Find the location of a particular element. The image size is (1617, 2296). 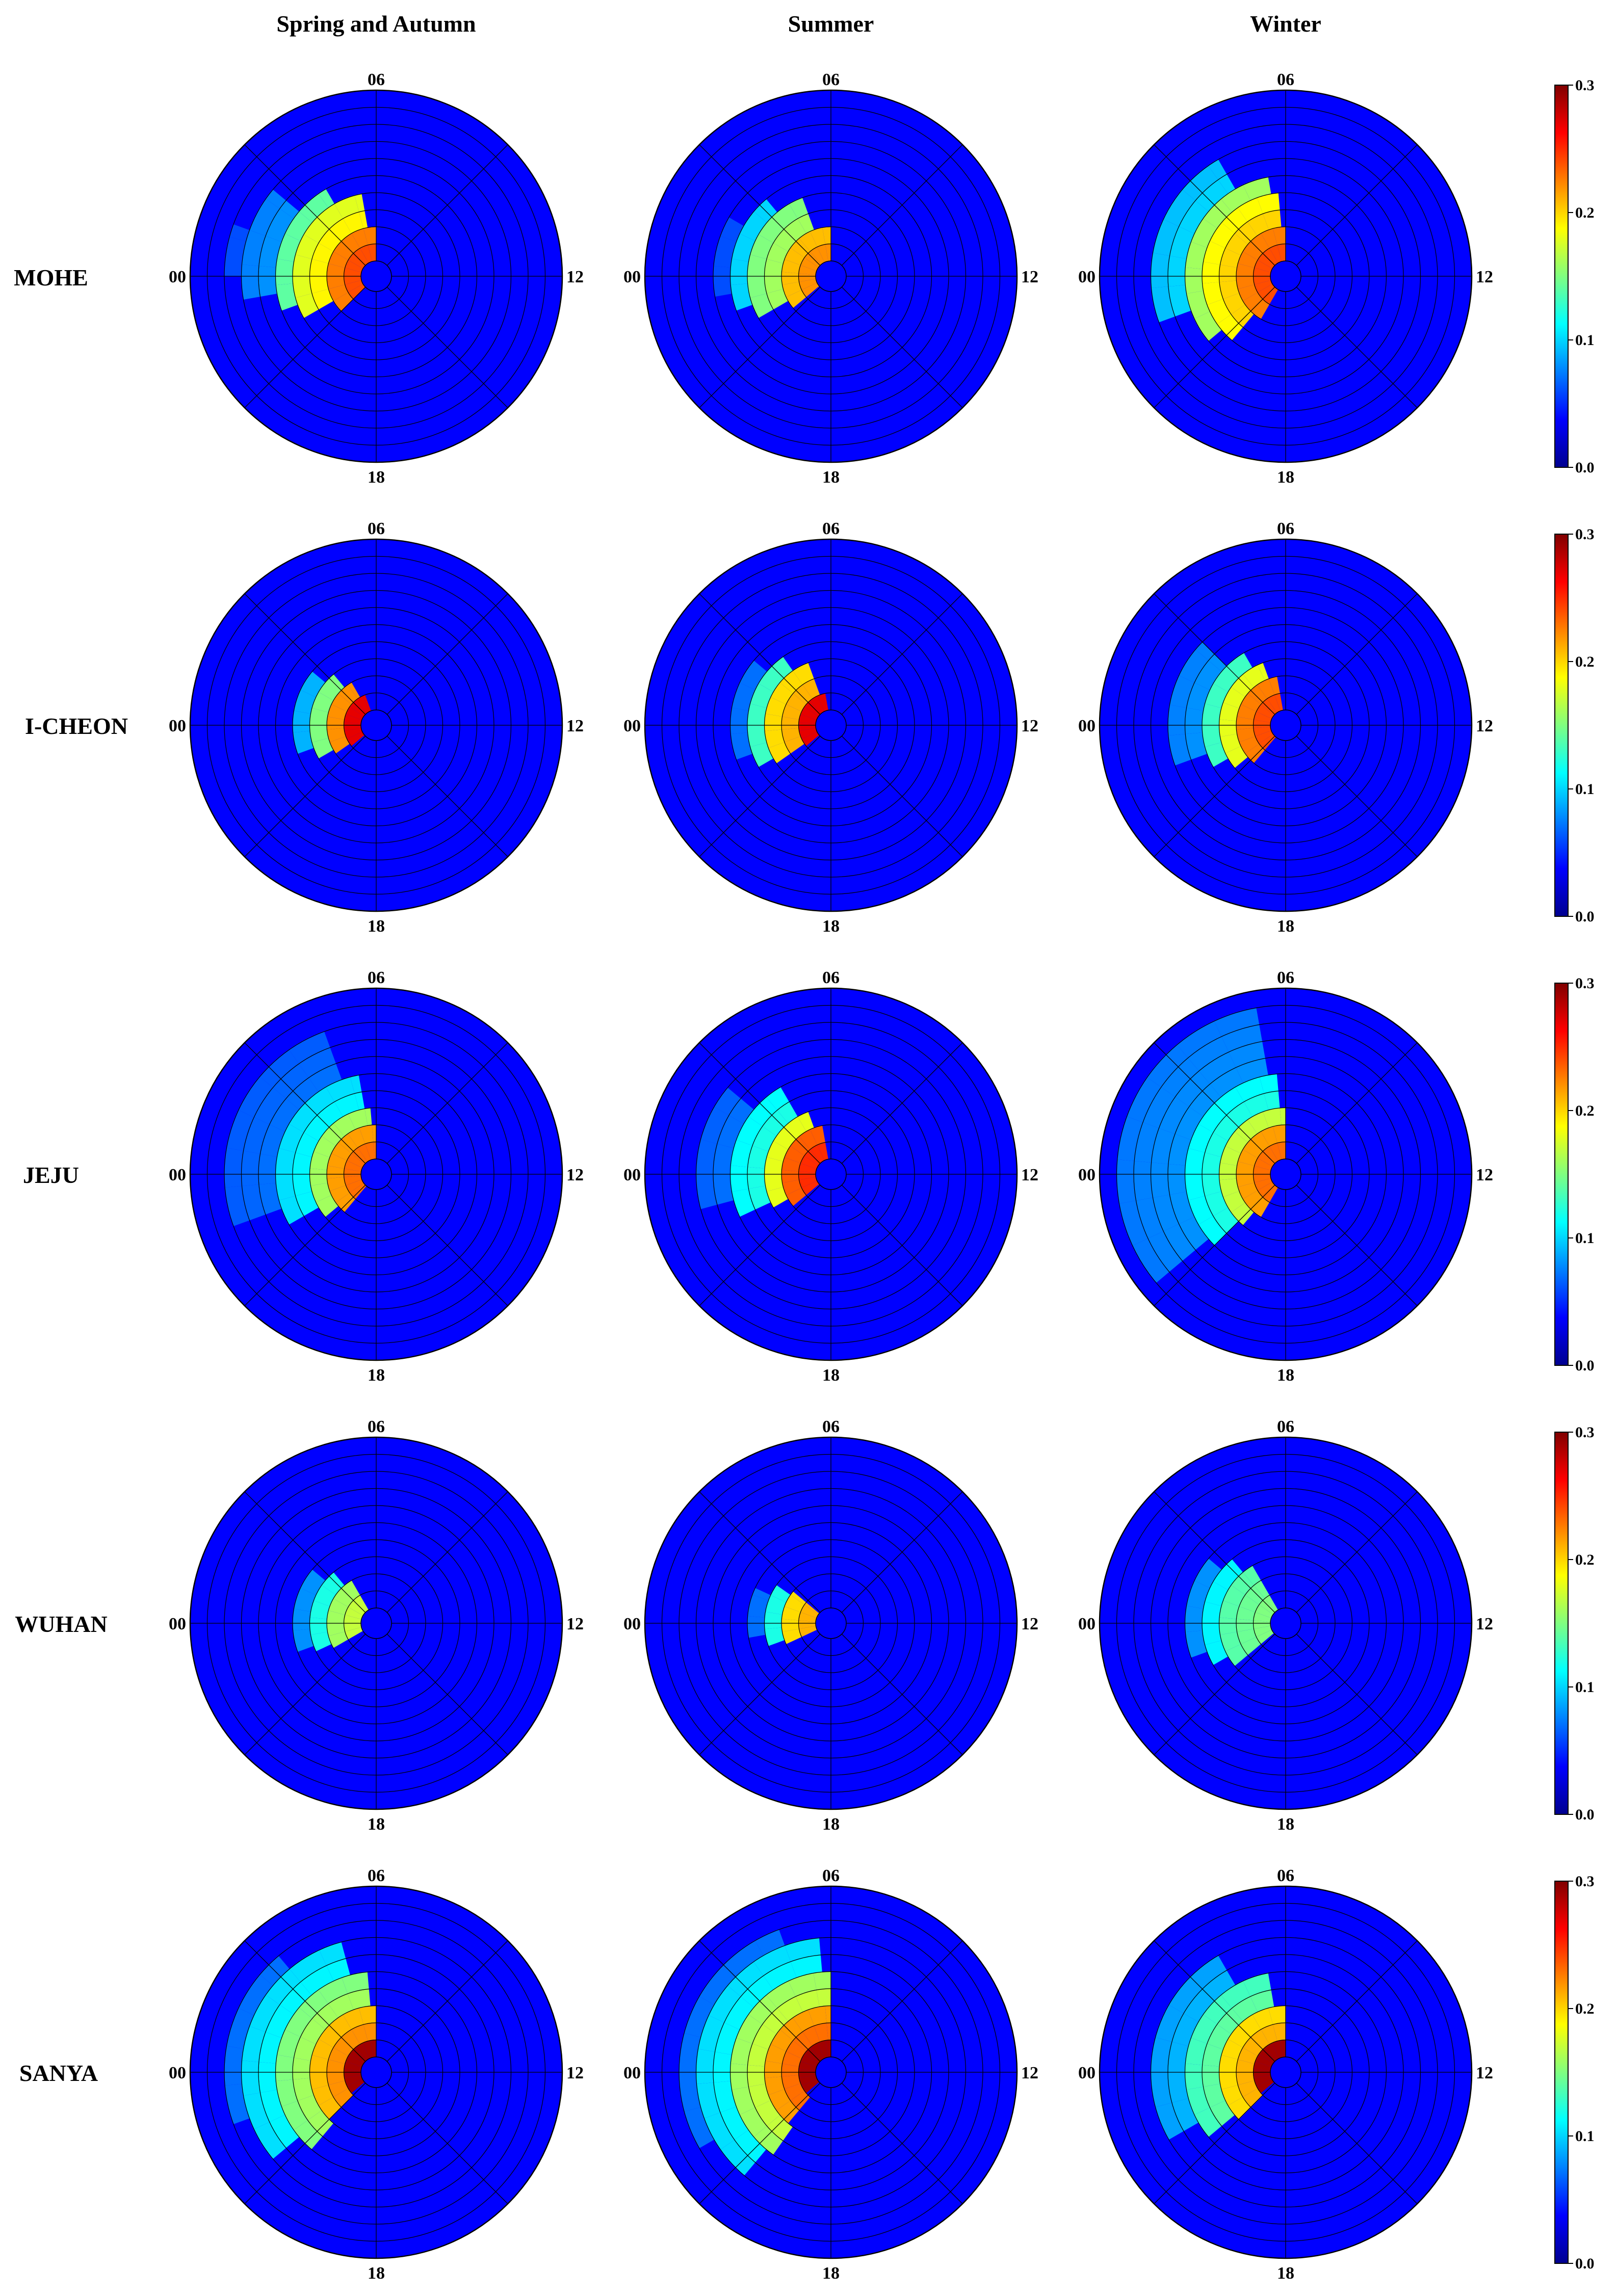

dial-label-18: 18 is located at coordinates (1285, 926).